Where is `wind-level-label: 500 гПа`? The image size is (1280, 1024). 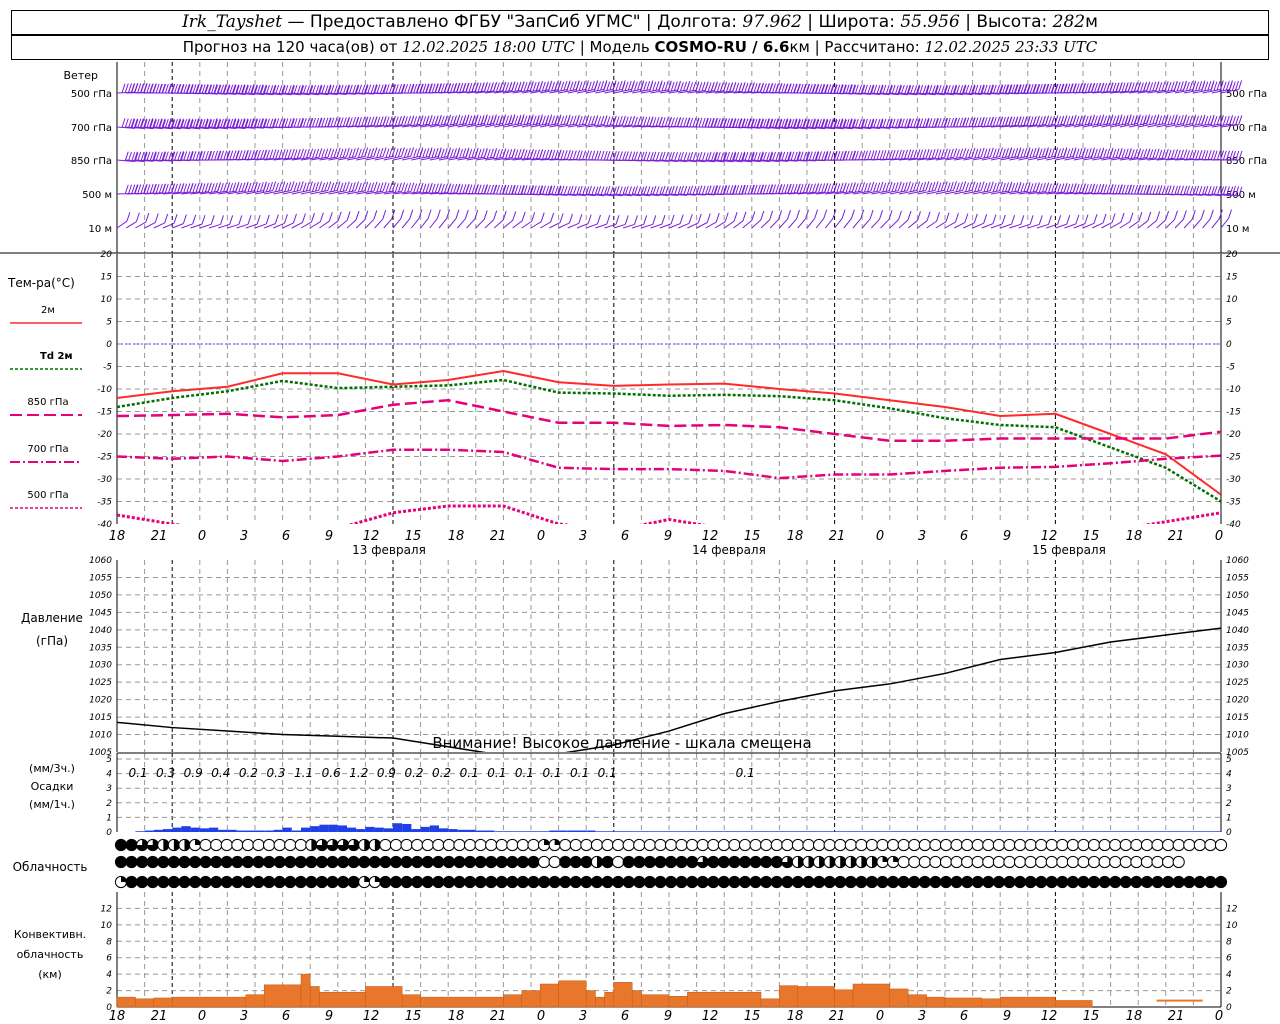 wind-level-label: 500 гПа is located at coordinates (91, 94).